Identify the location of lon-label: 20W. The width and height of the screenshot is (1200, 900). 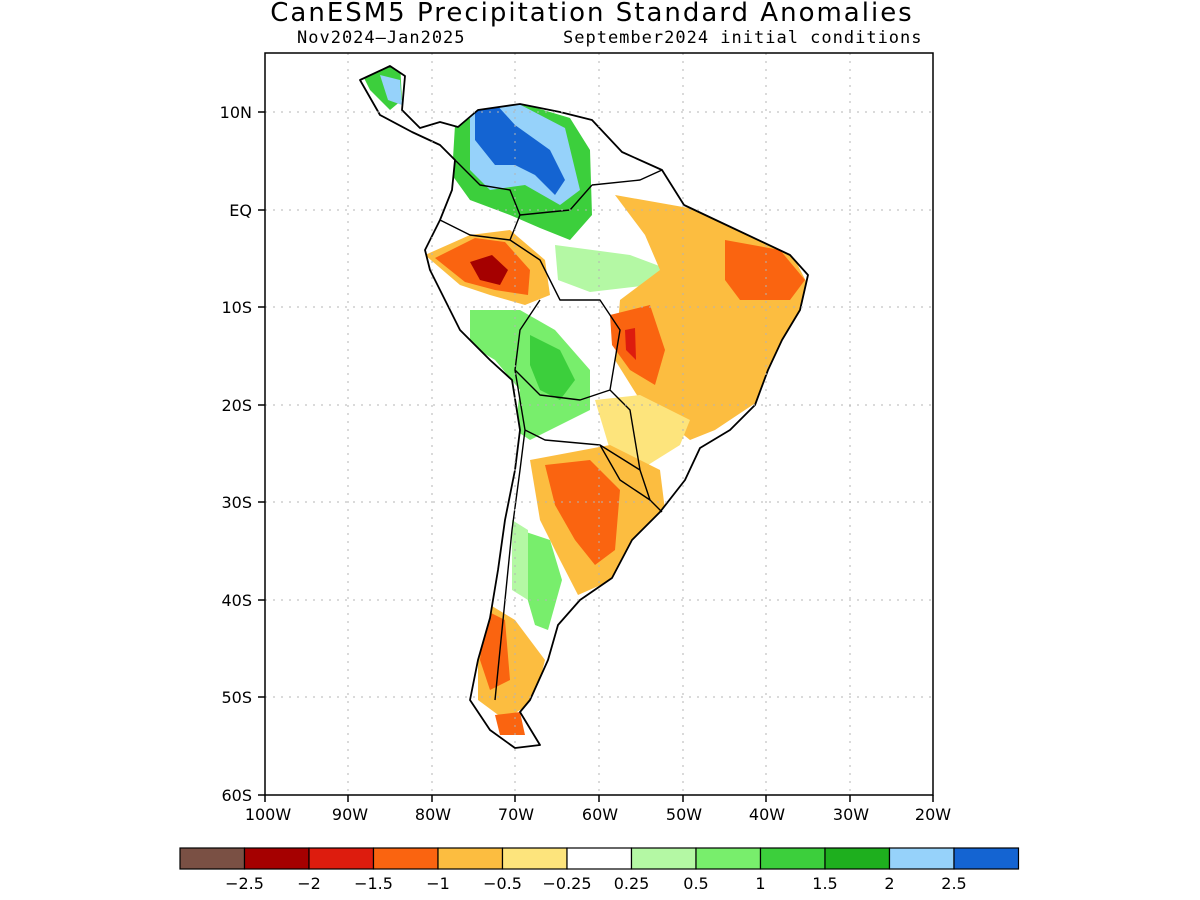
(933, 814).